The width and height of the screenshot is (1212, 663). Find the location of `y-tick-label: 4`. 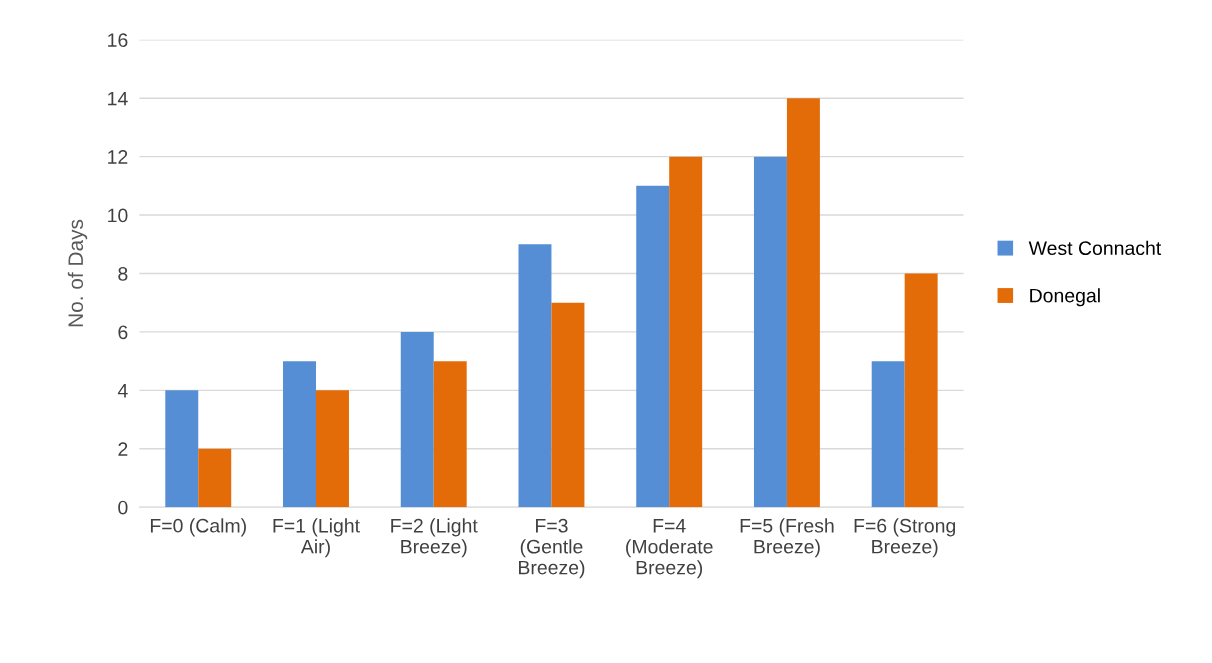

y-tick-label: 4 is located at coordinates (122, 391).